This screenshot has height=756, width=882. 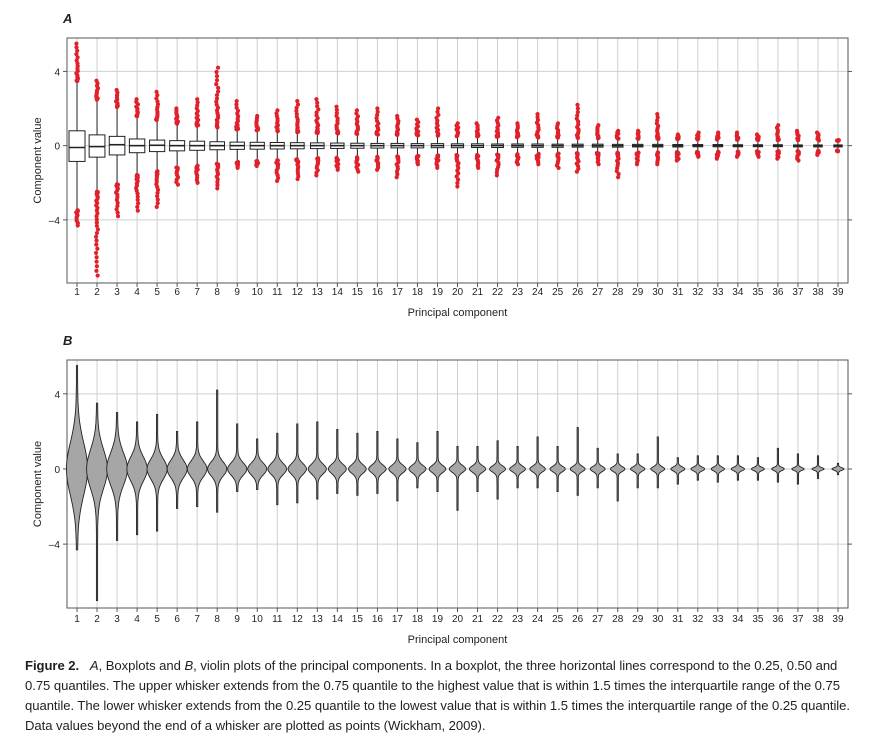 I want to click on x-tick-label: 16, so click(x=378, y=292).